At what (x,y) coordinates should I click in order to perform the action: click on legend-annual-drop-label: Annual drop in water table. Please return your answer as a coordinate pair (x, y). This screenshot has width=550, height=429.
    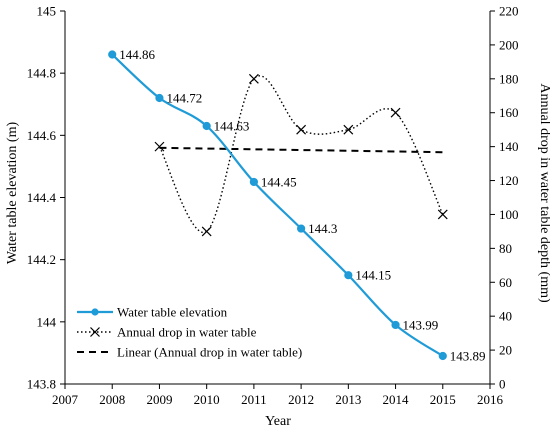
    Looking at the image, I should click on (187, 332).